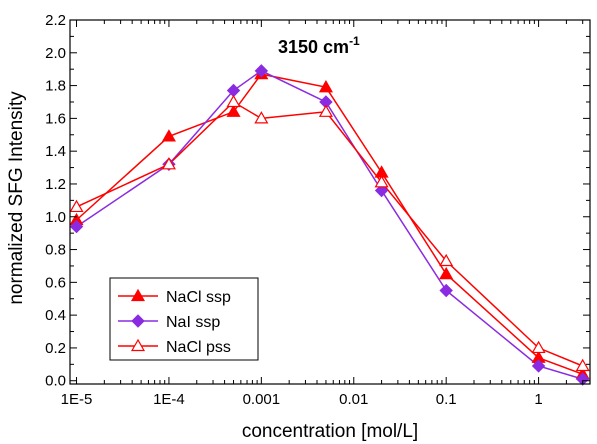 The height and width of the screenshot is (444, 597). Describe the element at coordinates (262, 399) in the screenshot. I see `x-tick-label: 0.001` at that location.